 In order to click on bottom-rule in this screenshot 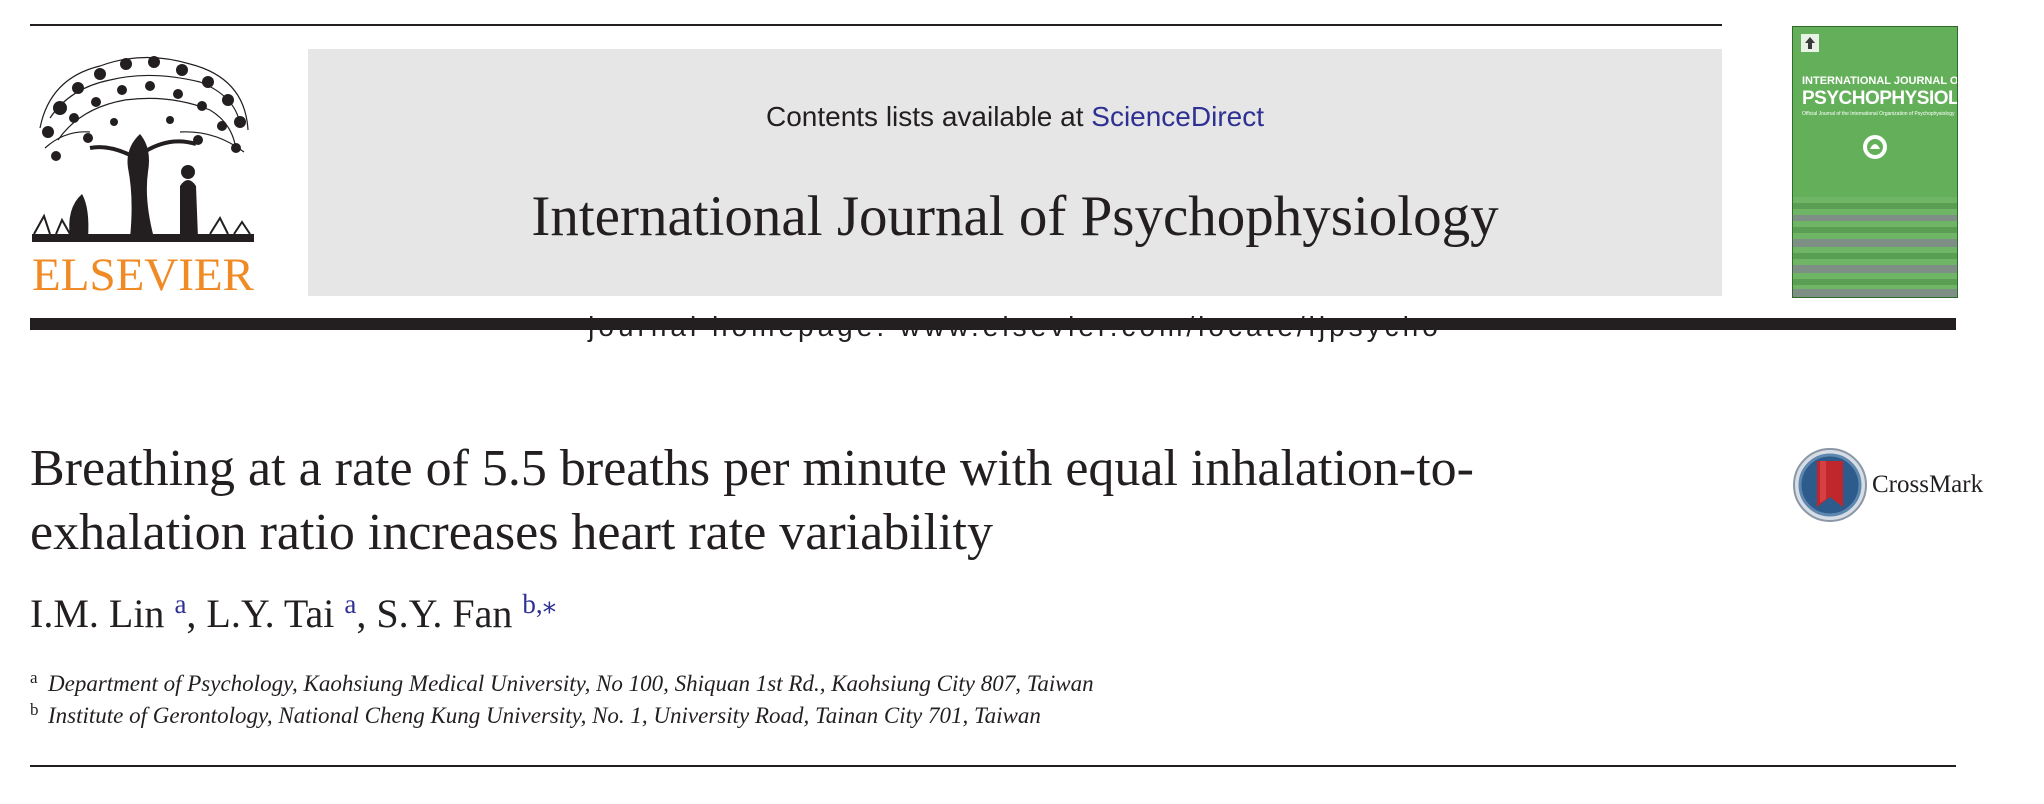, I will do `click(993, 766)`.